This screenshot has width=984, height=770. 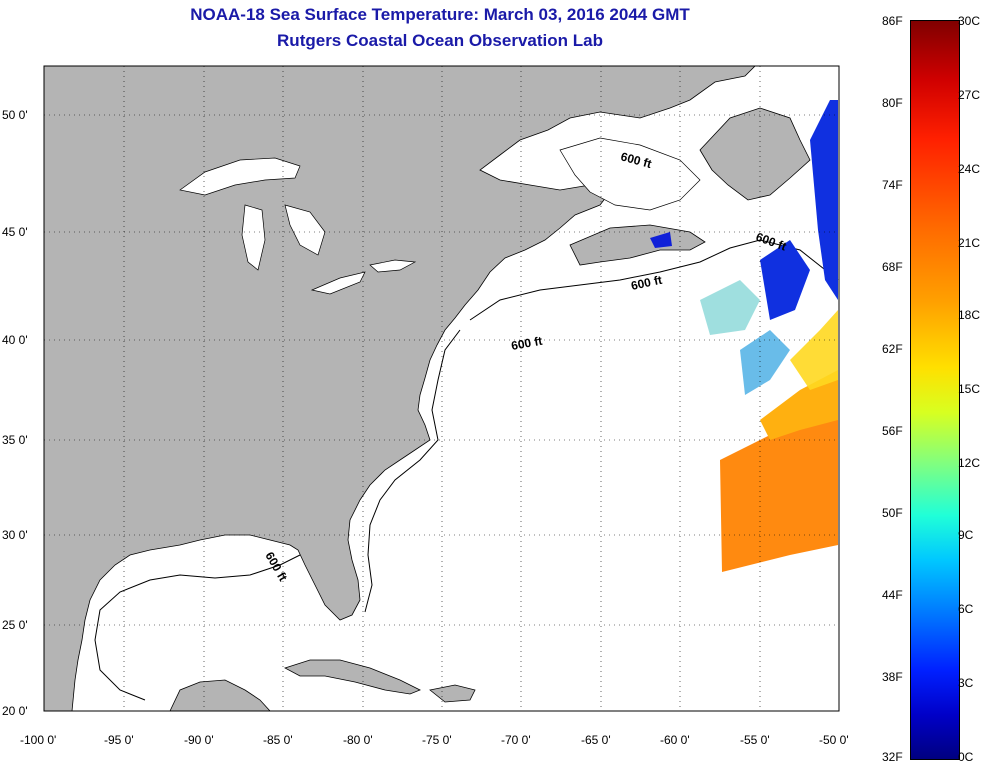 I want to click on colorbar-label-c: 12C, so click(x=969, y=463).